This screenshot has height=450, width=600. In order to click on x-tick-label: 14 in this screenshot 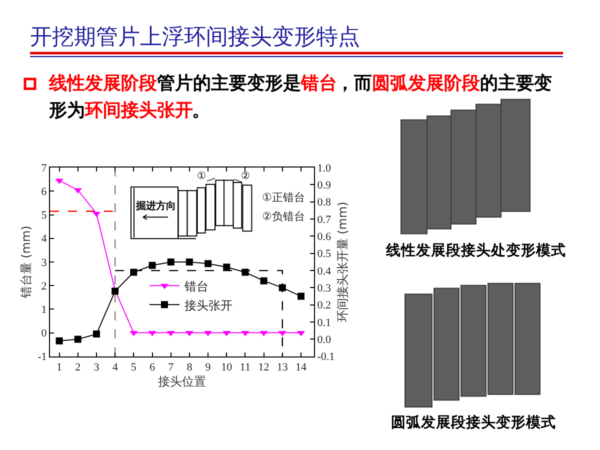, I will do `click(301, 368)`.